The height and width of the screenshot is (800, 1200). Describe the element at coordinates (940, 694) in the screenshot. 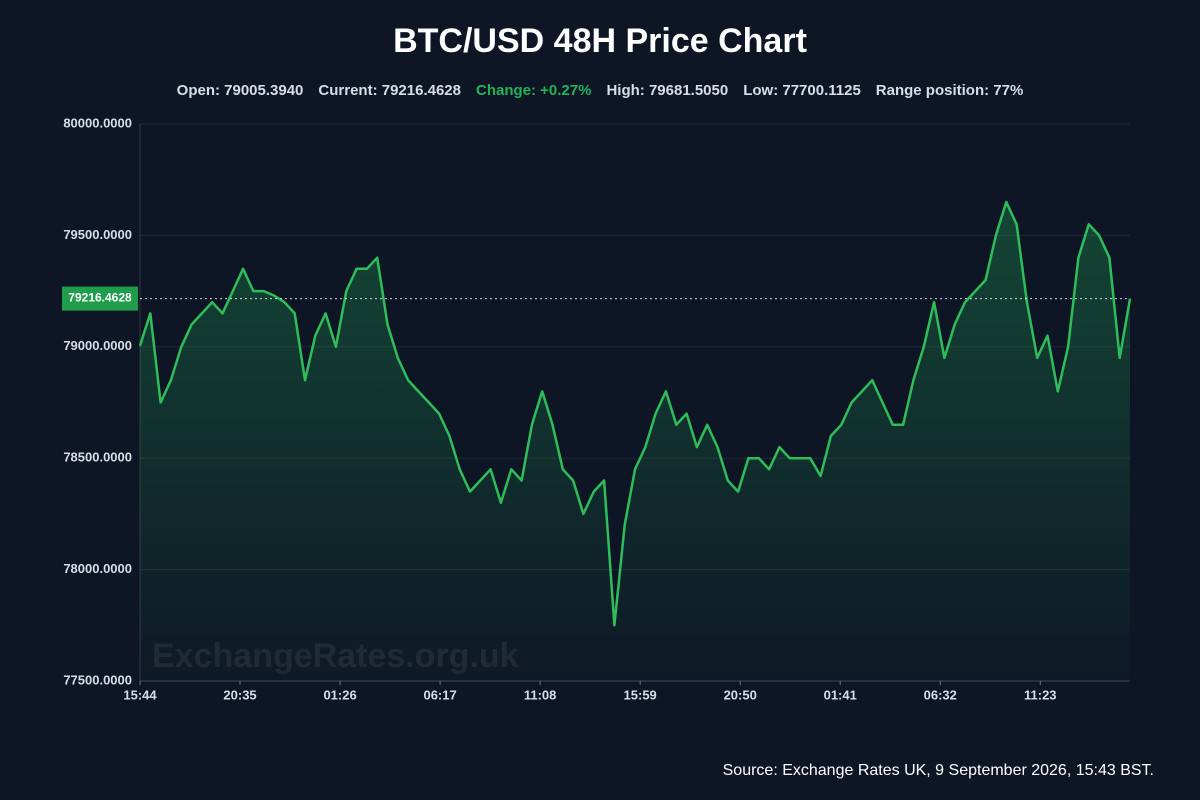

I see `x-tick-label: 06:32` at that location.